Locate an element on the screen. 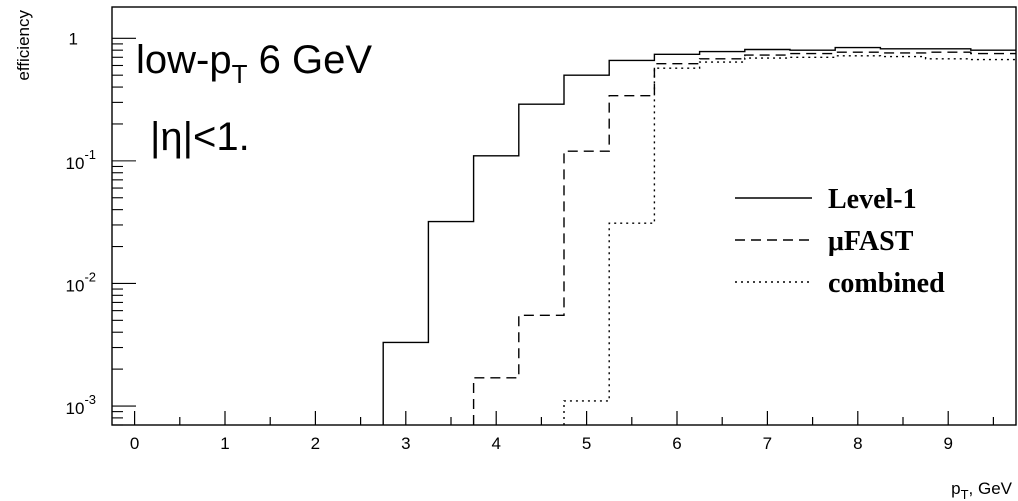  y-axis-label: efficiency is located at coordinates (23, 45).